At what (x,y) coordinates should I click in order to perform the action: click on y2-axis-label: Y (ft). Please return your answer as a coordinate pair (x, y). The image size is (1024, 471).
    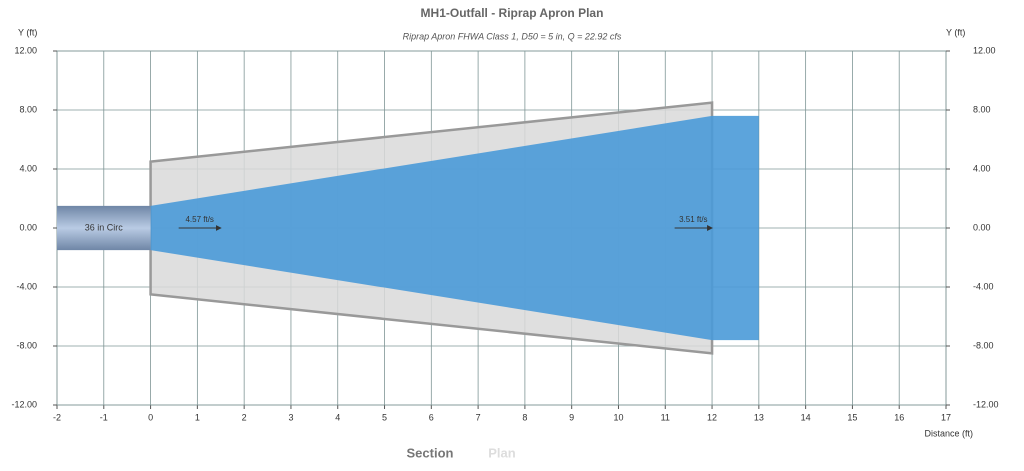
    Looking at the image, I should click on (955, 32).